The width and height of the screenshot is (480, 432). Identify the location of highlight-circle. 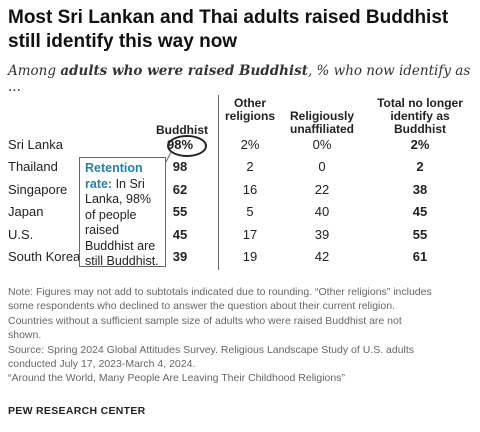
(187, 146).